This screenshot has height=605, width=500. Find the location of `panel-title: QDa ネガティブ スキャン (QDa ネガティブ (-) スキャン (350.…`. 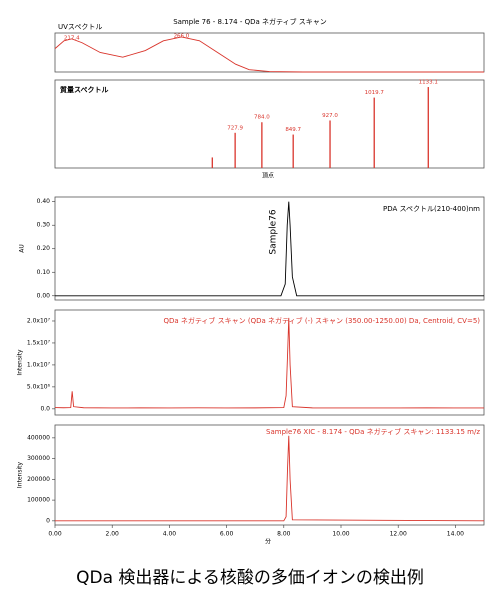

panel-title: QDa ネガティブ スキャン (QDa ネガティブ (-) スキャン (350.… is located at coordinates (321, 320).